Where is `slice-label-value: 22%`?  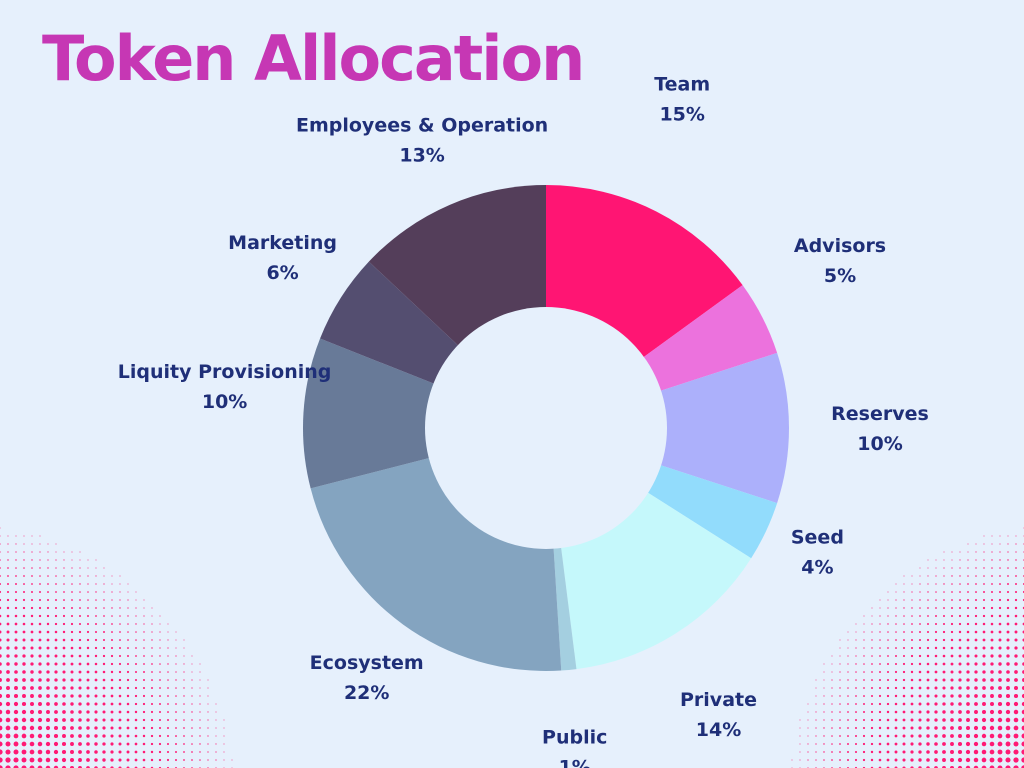
slice-label-value: 22% is located at coordinates (366, 693).